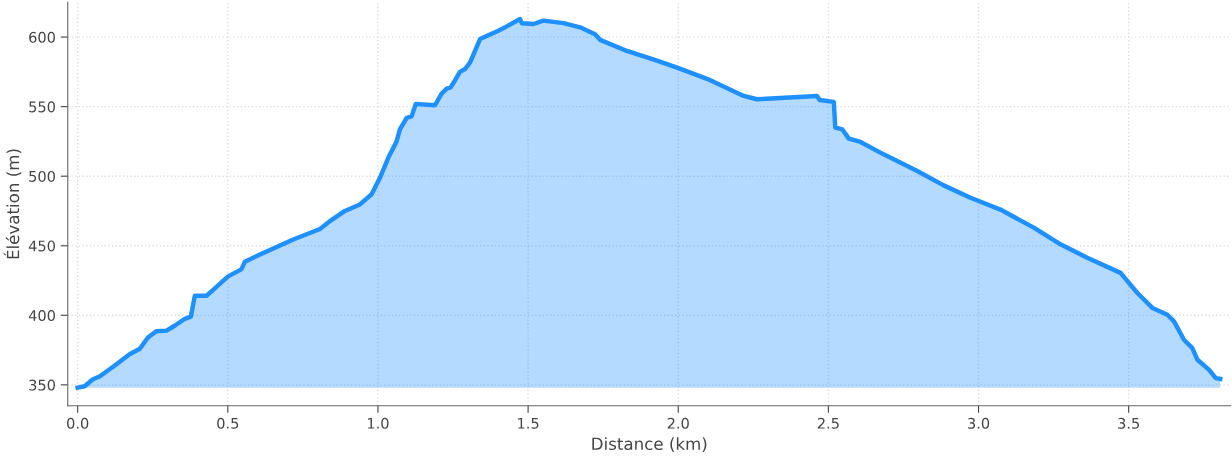 The height and width of the screenshot is (460, 1232). What do you see at coordinates (12, 204) in the screenshot?
I see `y-axis-title: Élévation (m)` at bounding box center [12, 204].